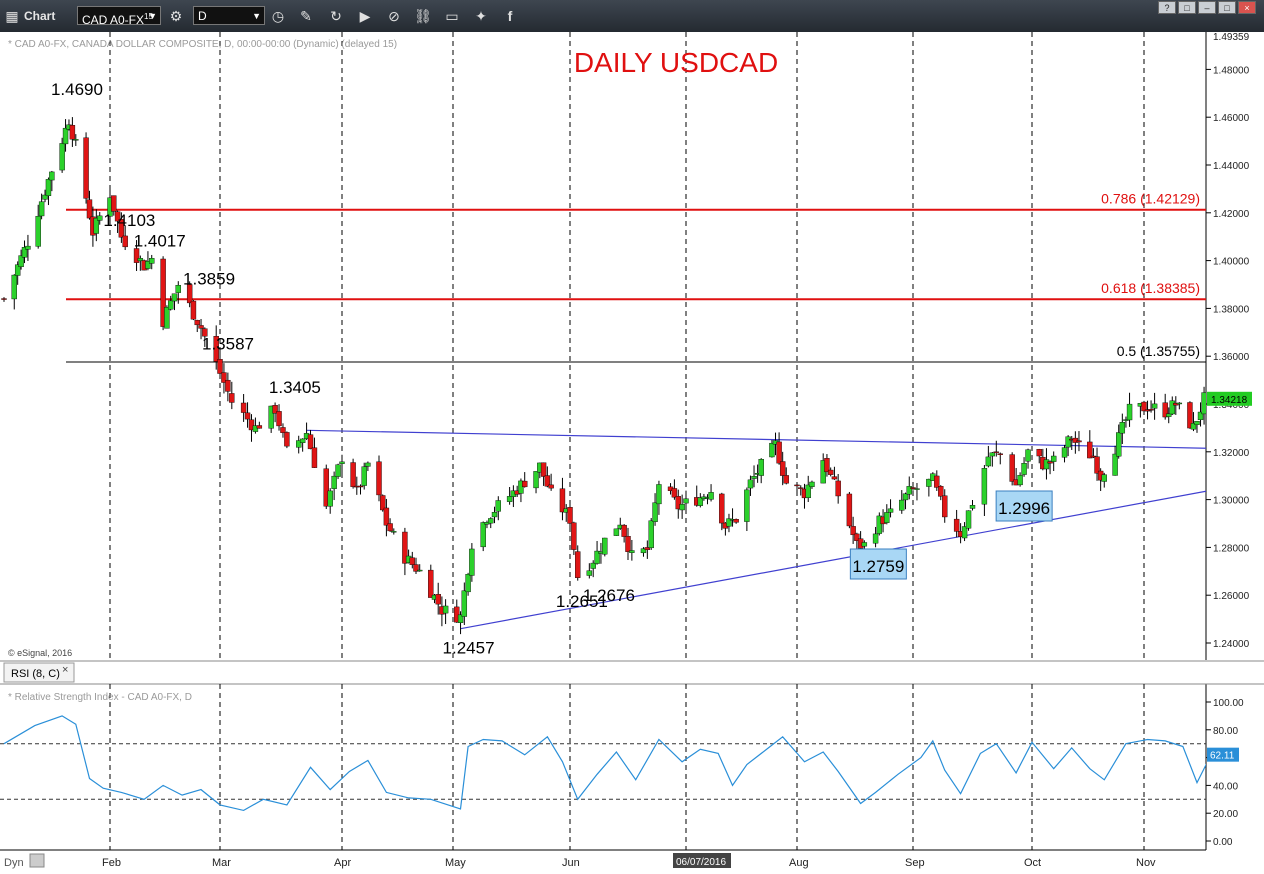 The width and height of the screenshot is (1264, 874). What do you see at coordinates (209, 278) in the screenshot?
I see `price-annotation: 1.3859` at bounding box center [209, 278].